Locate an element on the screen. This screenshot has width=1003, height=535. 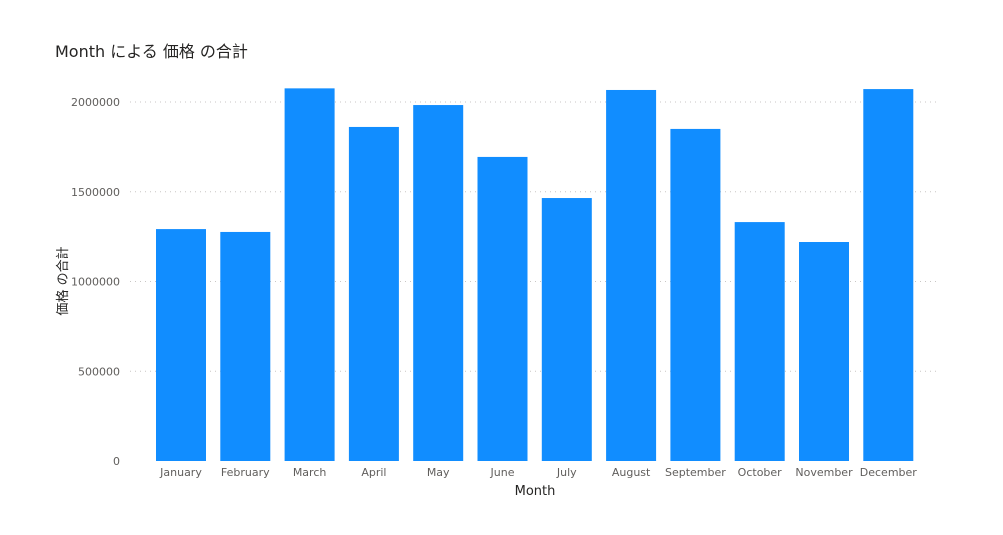
bar-december is located at coordinates (888, 275).